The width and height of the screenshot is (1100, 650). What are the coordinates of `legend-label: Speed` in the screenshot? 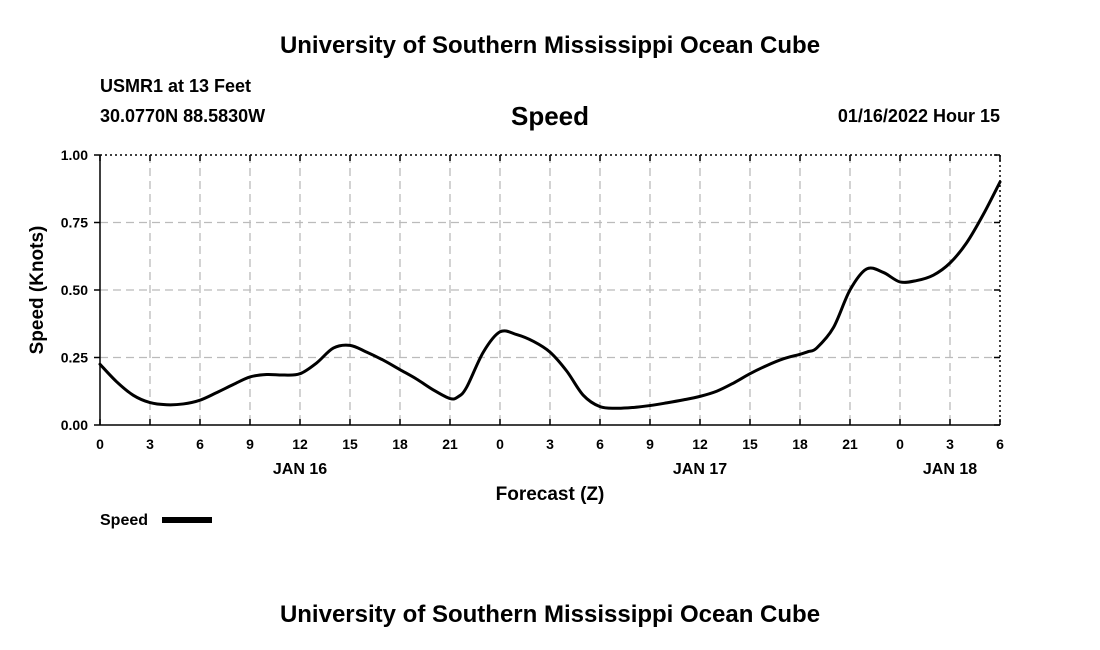 It's located at (124, 520).